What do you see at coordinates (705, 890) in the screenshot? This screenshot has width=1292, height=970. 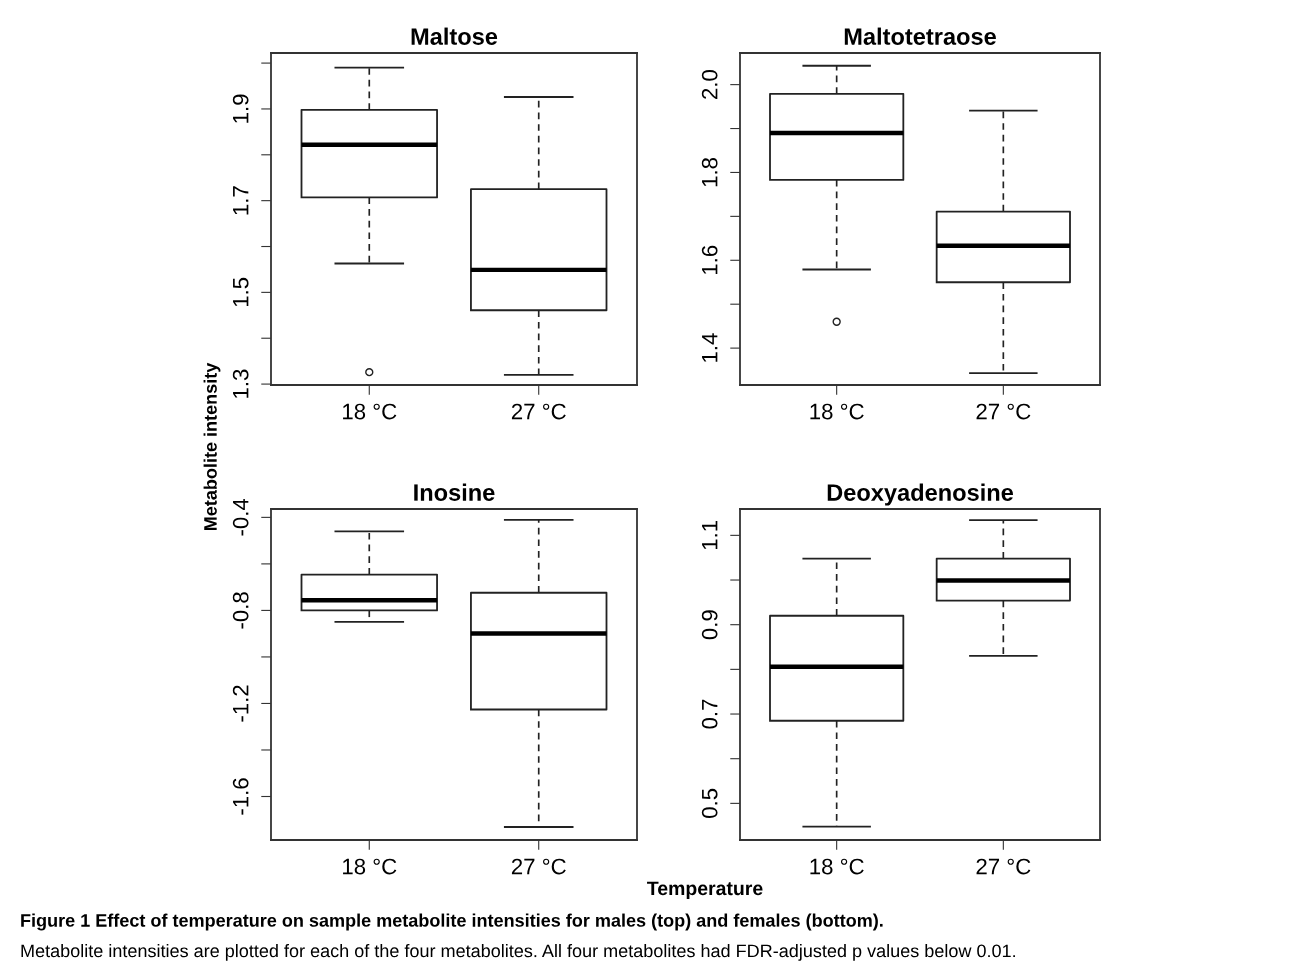 I see `x-axis-title: Temperature` at bounding box center [705, 890].